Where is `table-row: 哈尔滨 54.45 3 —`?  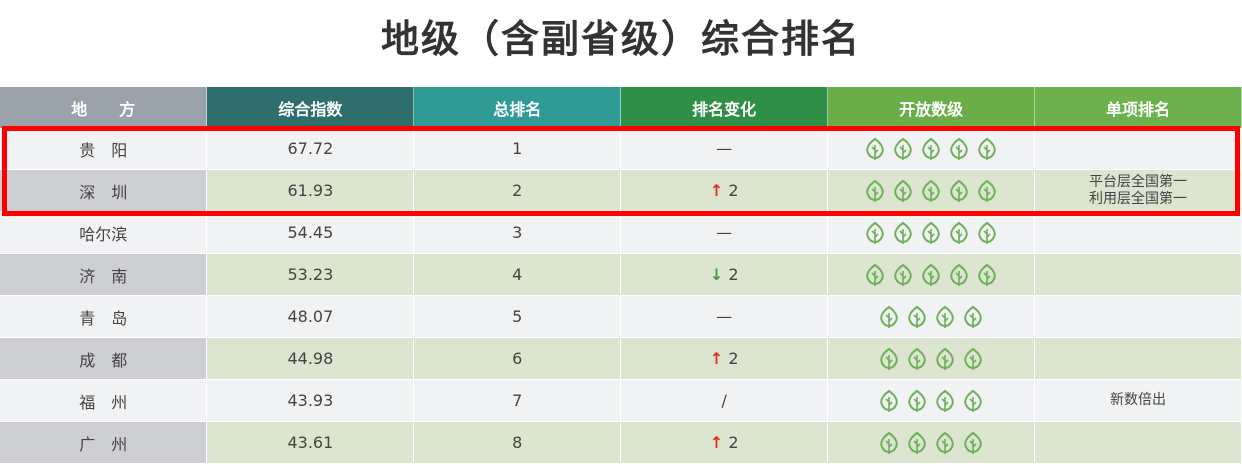
table-row: 哈尔滨 54.45 3 — is located at coordinates (621, 232).